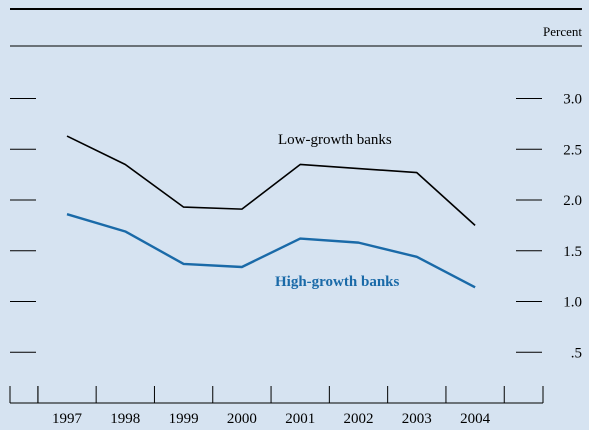 This screenshot has width=589, height=430. What do you see at coordinates (572, 100) in the screenshot?
I see `y-tick-label: 3.0` at bounding box center [572, 100].